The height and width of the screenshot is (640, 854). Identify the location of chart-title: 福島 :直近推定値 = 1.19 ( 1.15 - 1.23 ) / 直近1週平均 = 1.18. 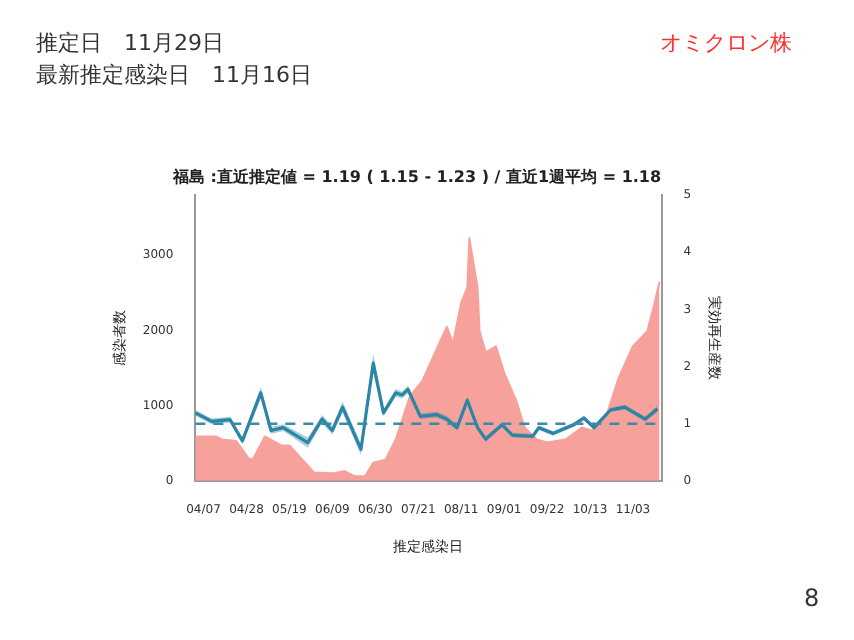
(416, 175).